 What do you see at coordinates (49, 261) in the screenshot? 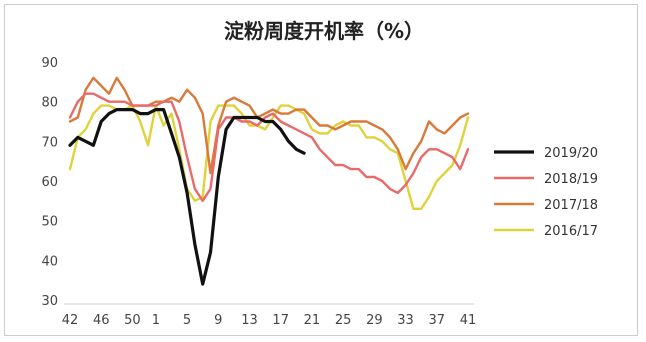
I see `y-tick-label: 40` at bounding box center [49, 261].